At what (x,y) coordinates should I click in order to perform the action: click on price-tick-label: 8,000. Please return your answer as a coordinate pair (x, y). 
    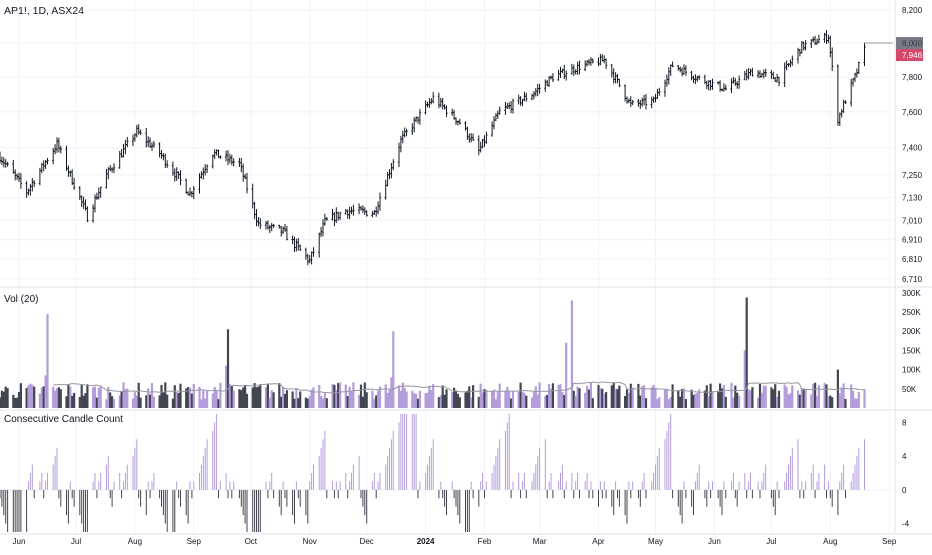
    Looking at the image, I should click on (912, 43).